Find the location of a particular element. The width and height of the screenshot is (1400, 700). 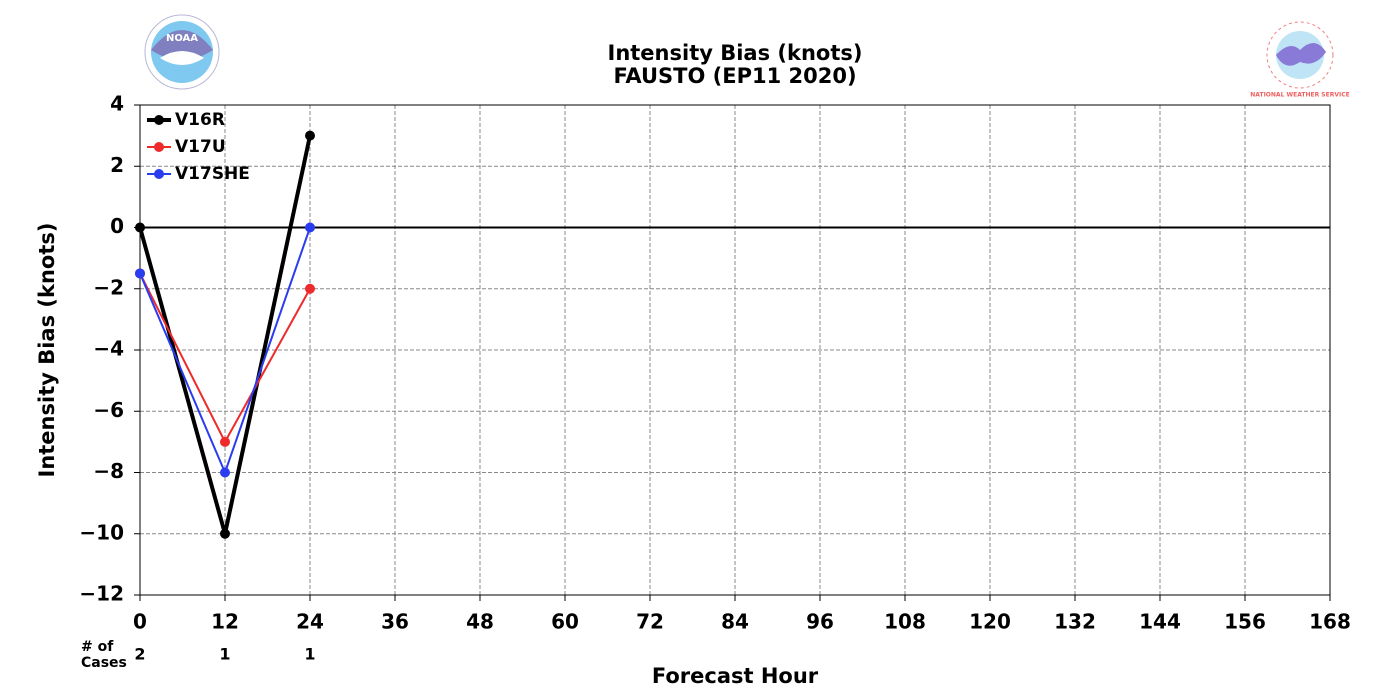

y-tick-label: −8 is located at coordinates (108, 471).